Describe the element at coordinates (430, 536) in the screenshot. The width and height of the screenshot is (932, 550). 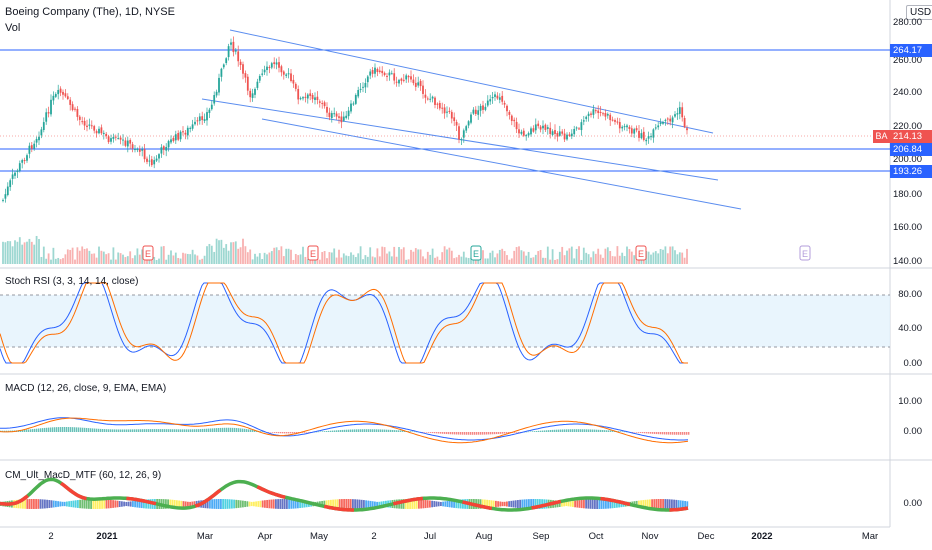
I see `time-label: Jul` at that location.